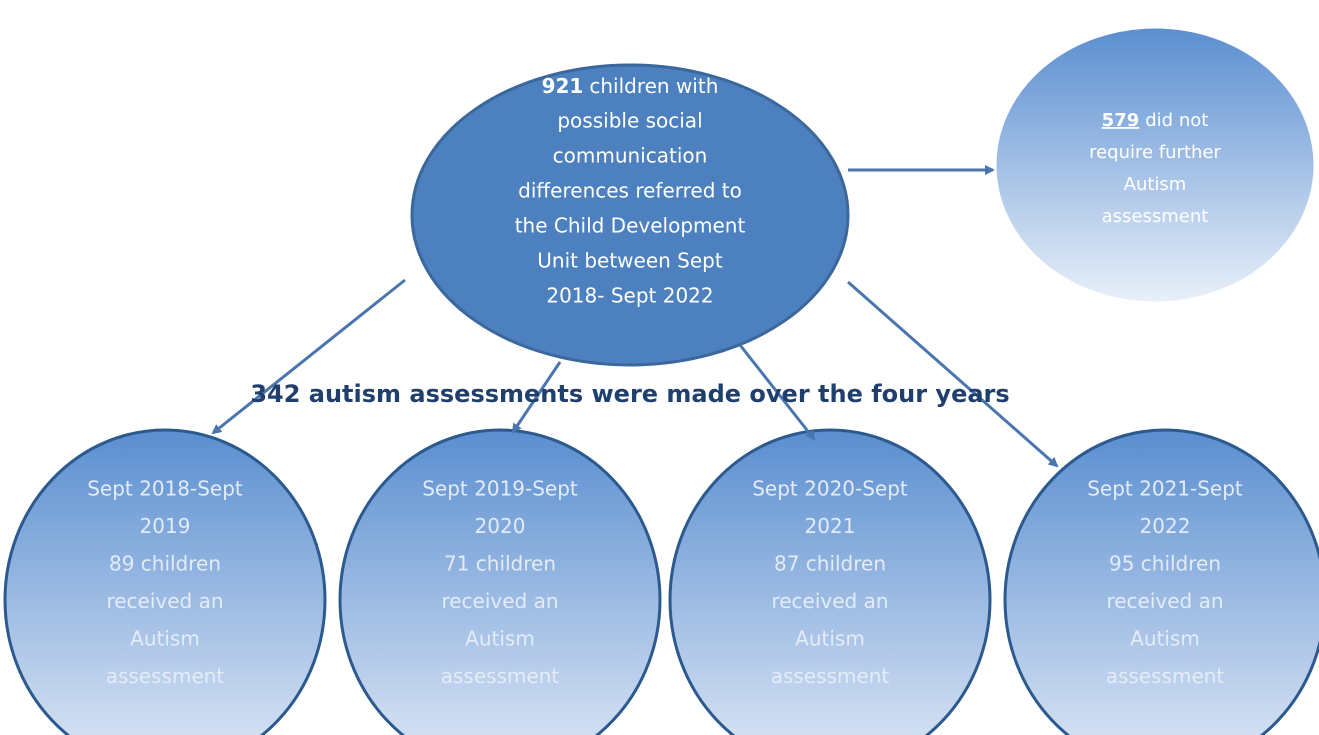 Image resolution: width=1319 pixels, height=735 pixels. I want to click on year-node-line: 87 children, so click(830, 564).